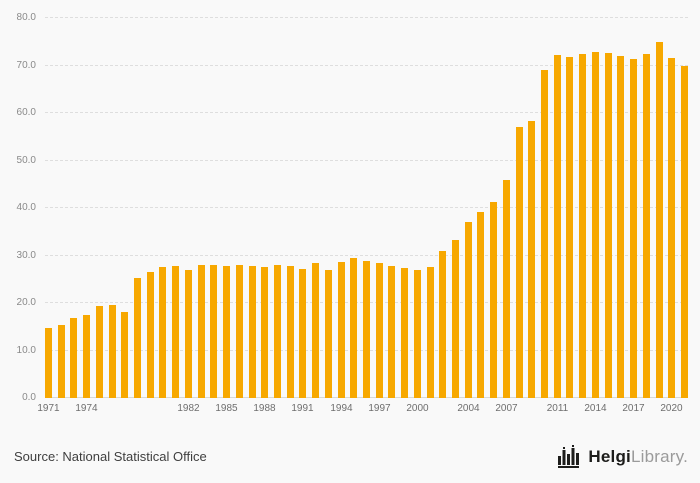  What do you see at coordinates (87, 356) in the screenshot?
I see `bar-1974` at bounding box center [87, 356].